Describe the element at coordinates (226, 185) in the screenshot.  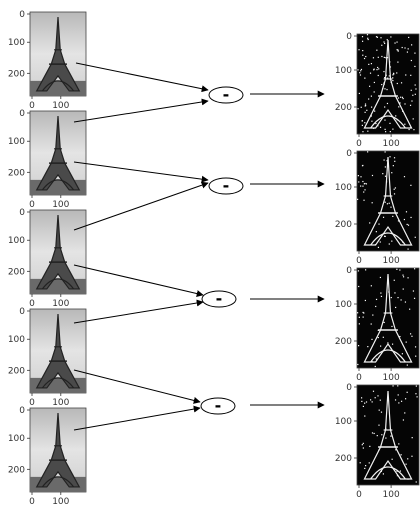
I see `subtract-node-2: -` at that location.